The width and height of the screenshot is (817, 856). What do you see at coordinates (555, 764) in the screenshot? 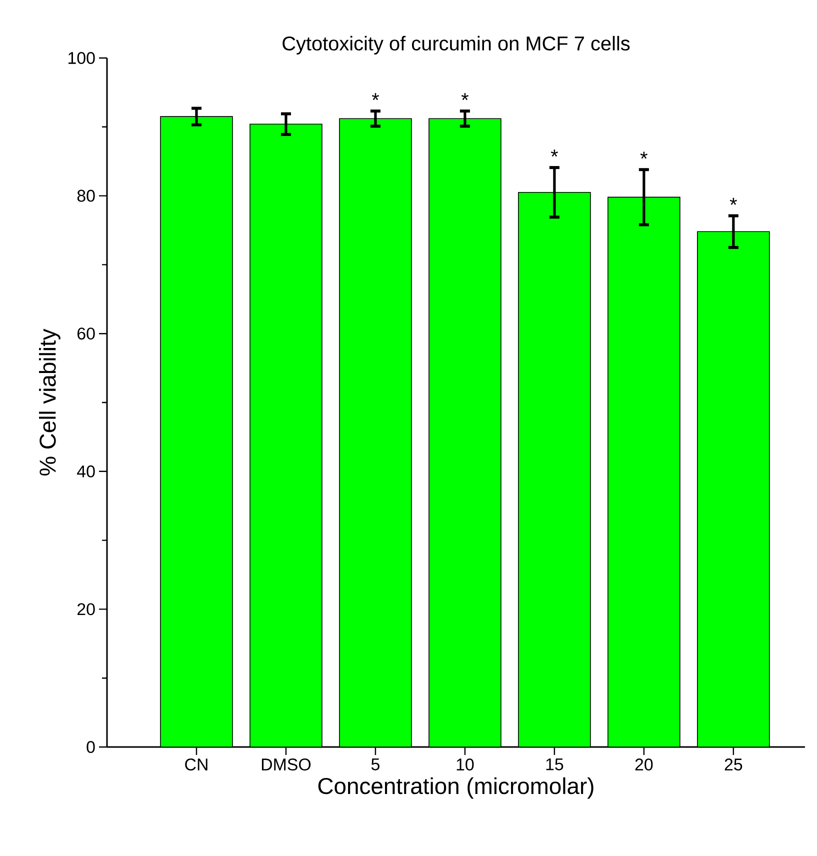
I see `x-tick-label: 15` at bounding box center [555, 764].